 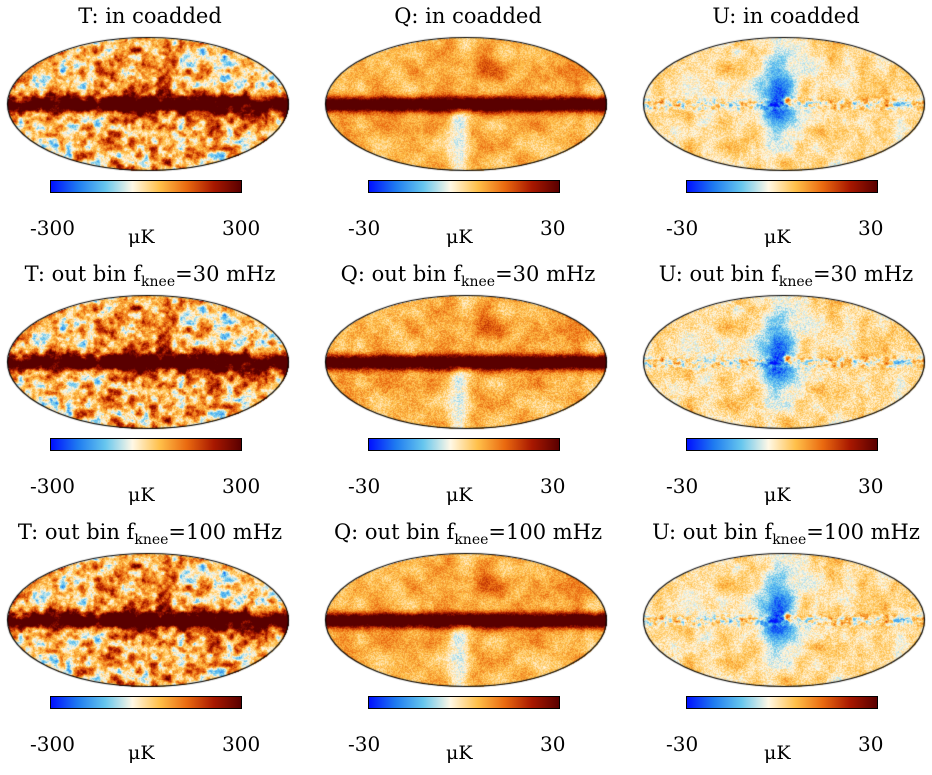 I want to click on panel-title: Q: out bin fknee=100 mHz, so click(x=468, y=534).